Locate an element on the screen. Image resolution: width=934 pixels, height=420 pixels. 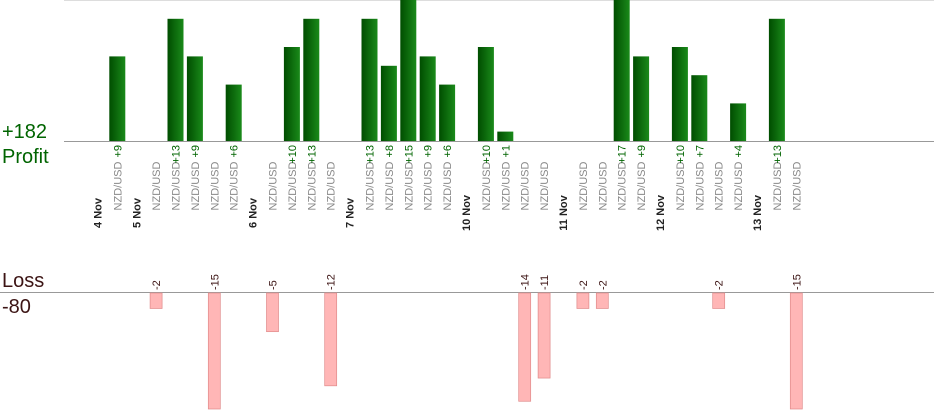
profit-value-label: +15 is located at coordinates (409, 154).